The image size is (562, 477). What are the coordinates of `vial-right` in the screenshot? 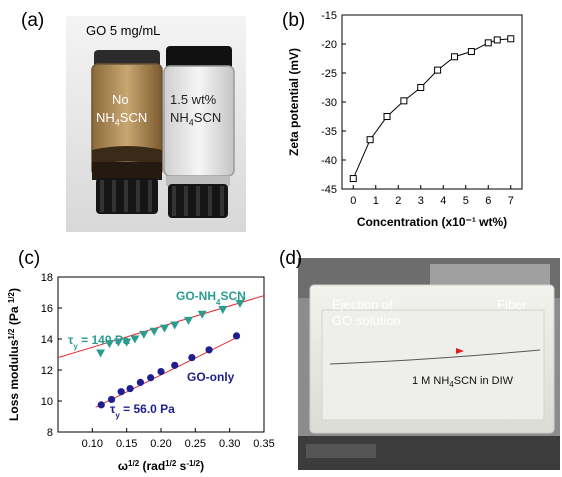 It's located at (199, 132).